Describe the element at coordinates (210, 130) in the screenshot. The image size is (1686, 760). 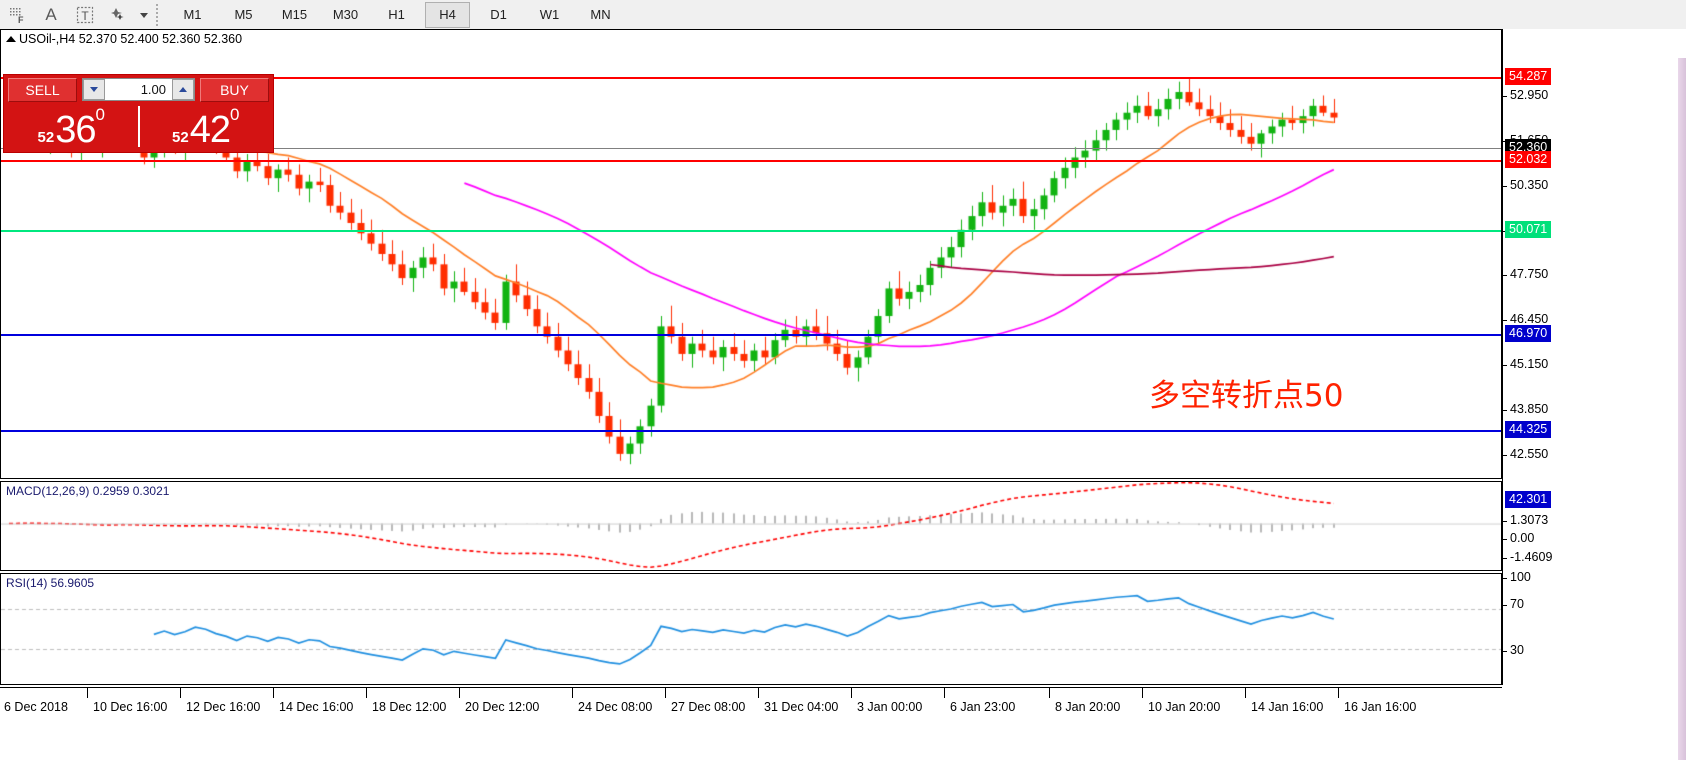
I see `buy-price-big: 42` at that location.